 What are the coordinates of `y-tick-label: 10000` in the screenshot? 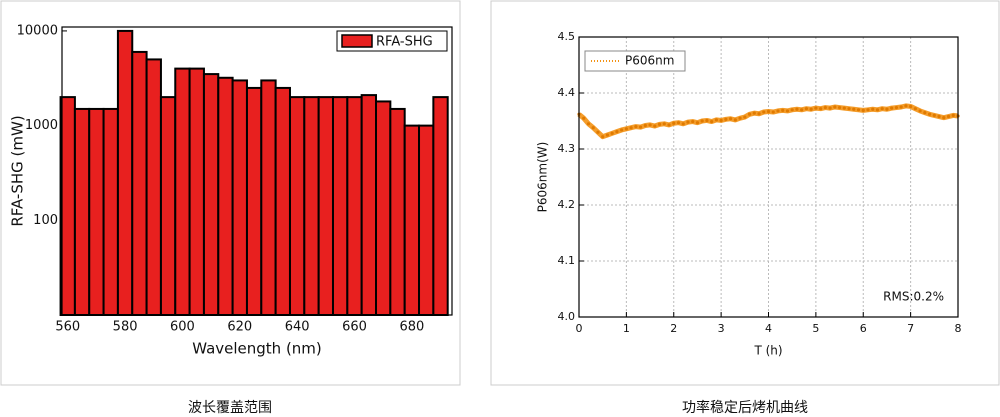 It's located at (37, 30).